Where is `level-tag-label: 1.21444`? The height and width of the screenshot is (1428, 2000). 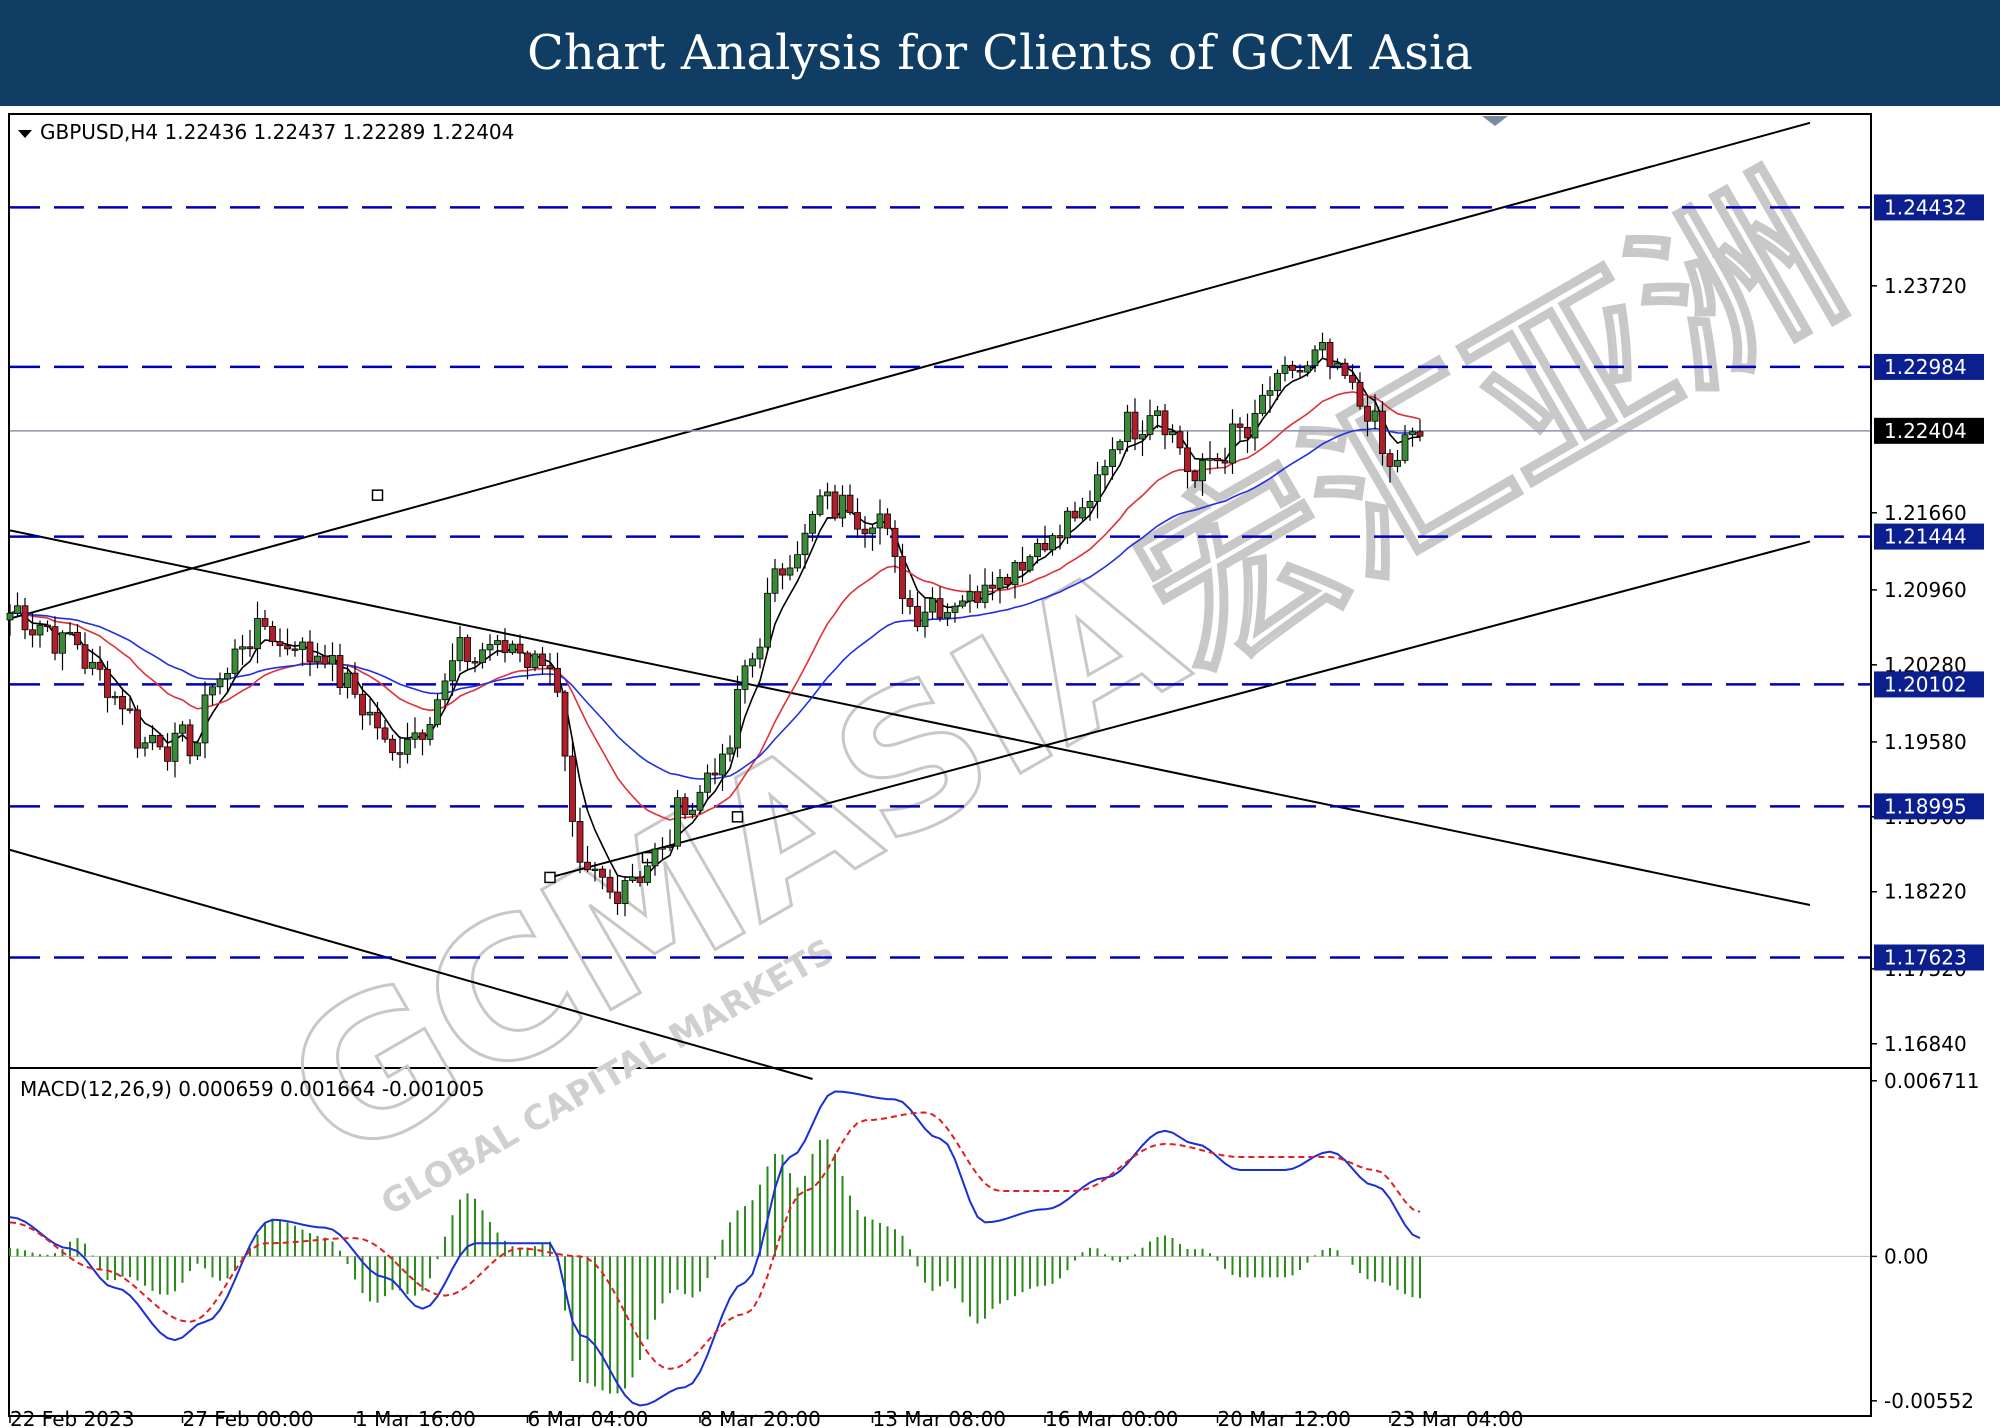 level-tag-label: 1.21444 is located at coordinates (1925, 537).